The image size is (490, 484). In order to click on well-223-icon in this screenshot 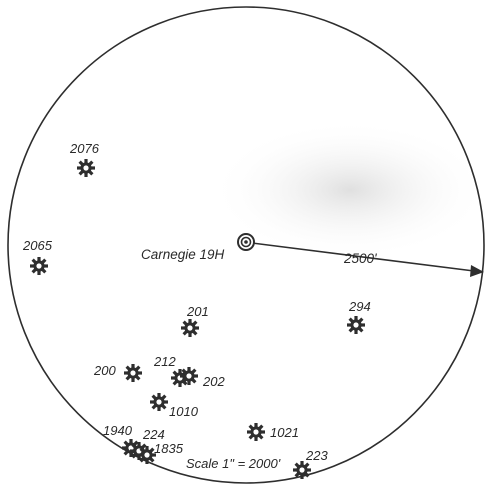, I will do `click(302, 470)`.